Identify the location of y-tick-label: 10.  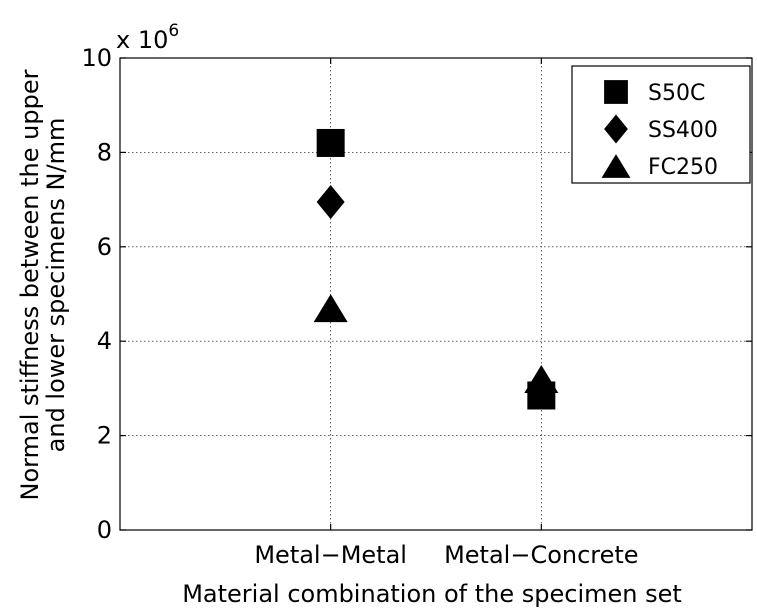
(96, 58).